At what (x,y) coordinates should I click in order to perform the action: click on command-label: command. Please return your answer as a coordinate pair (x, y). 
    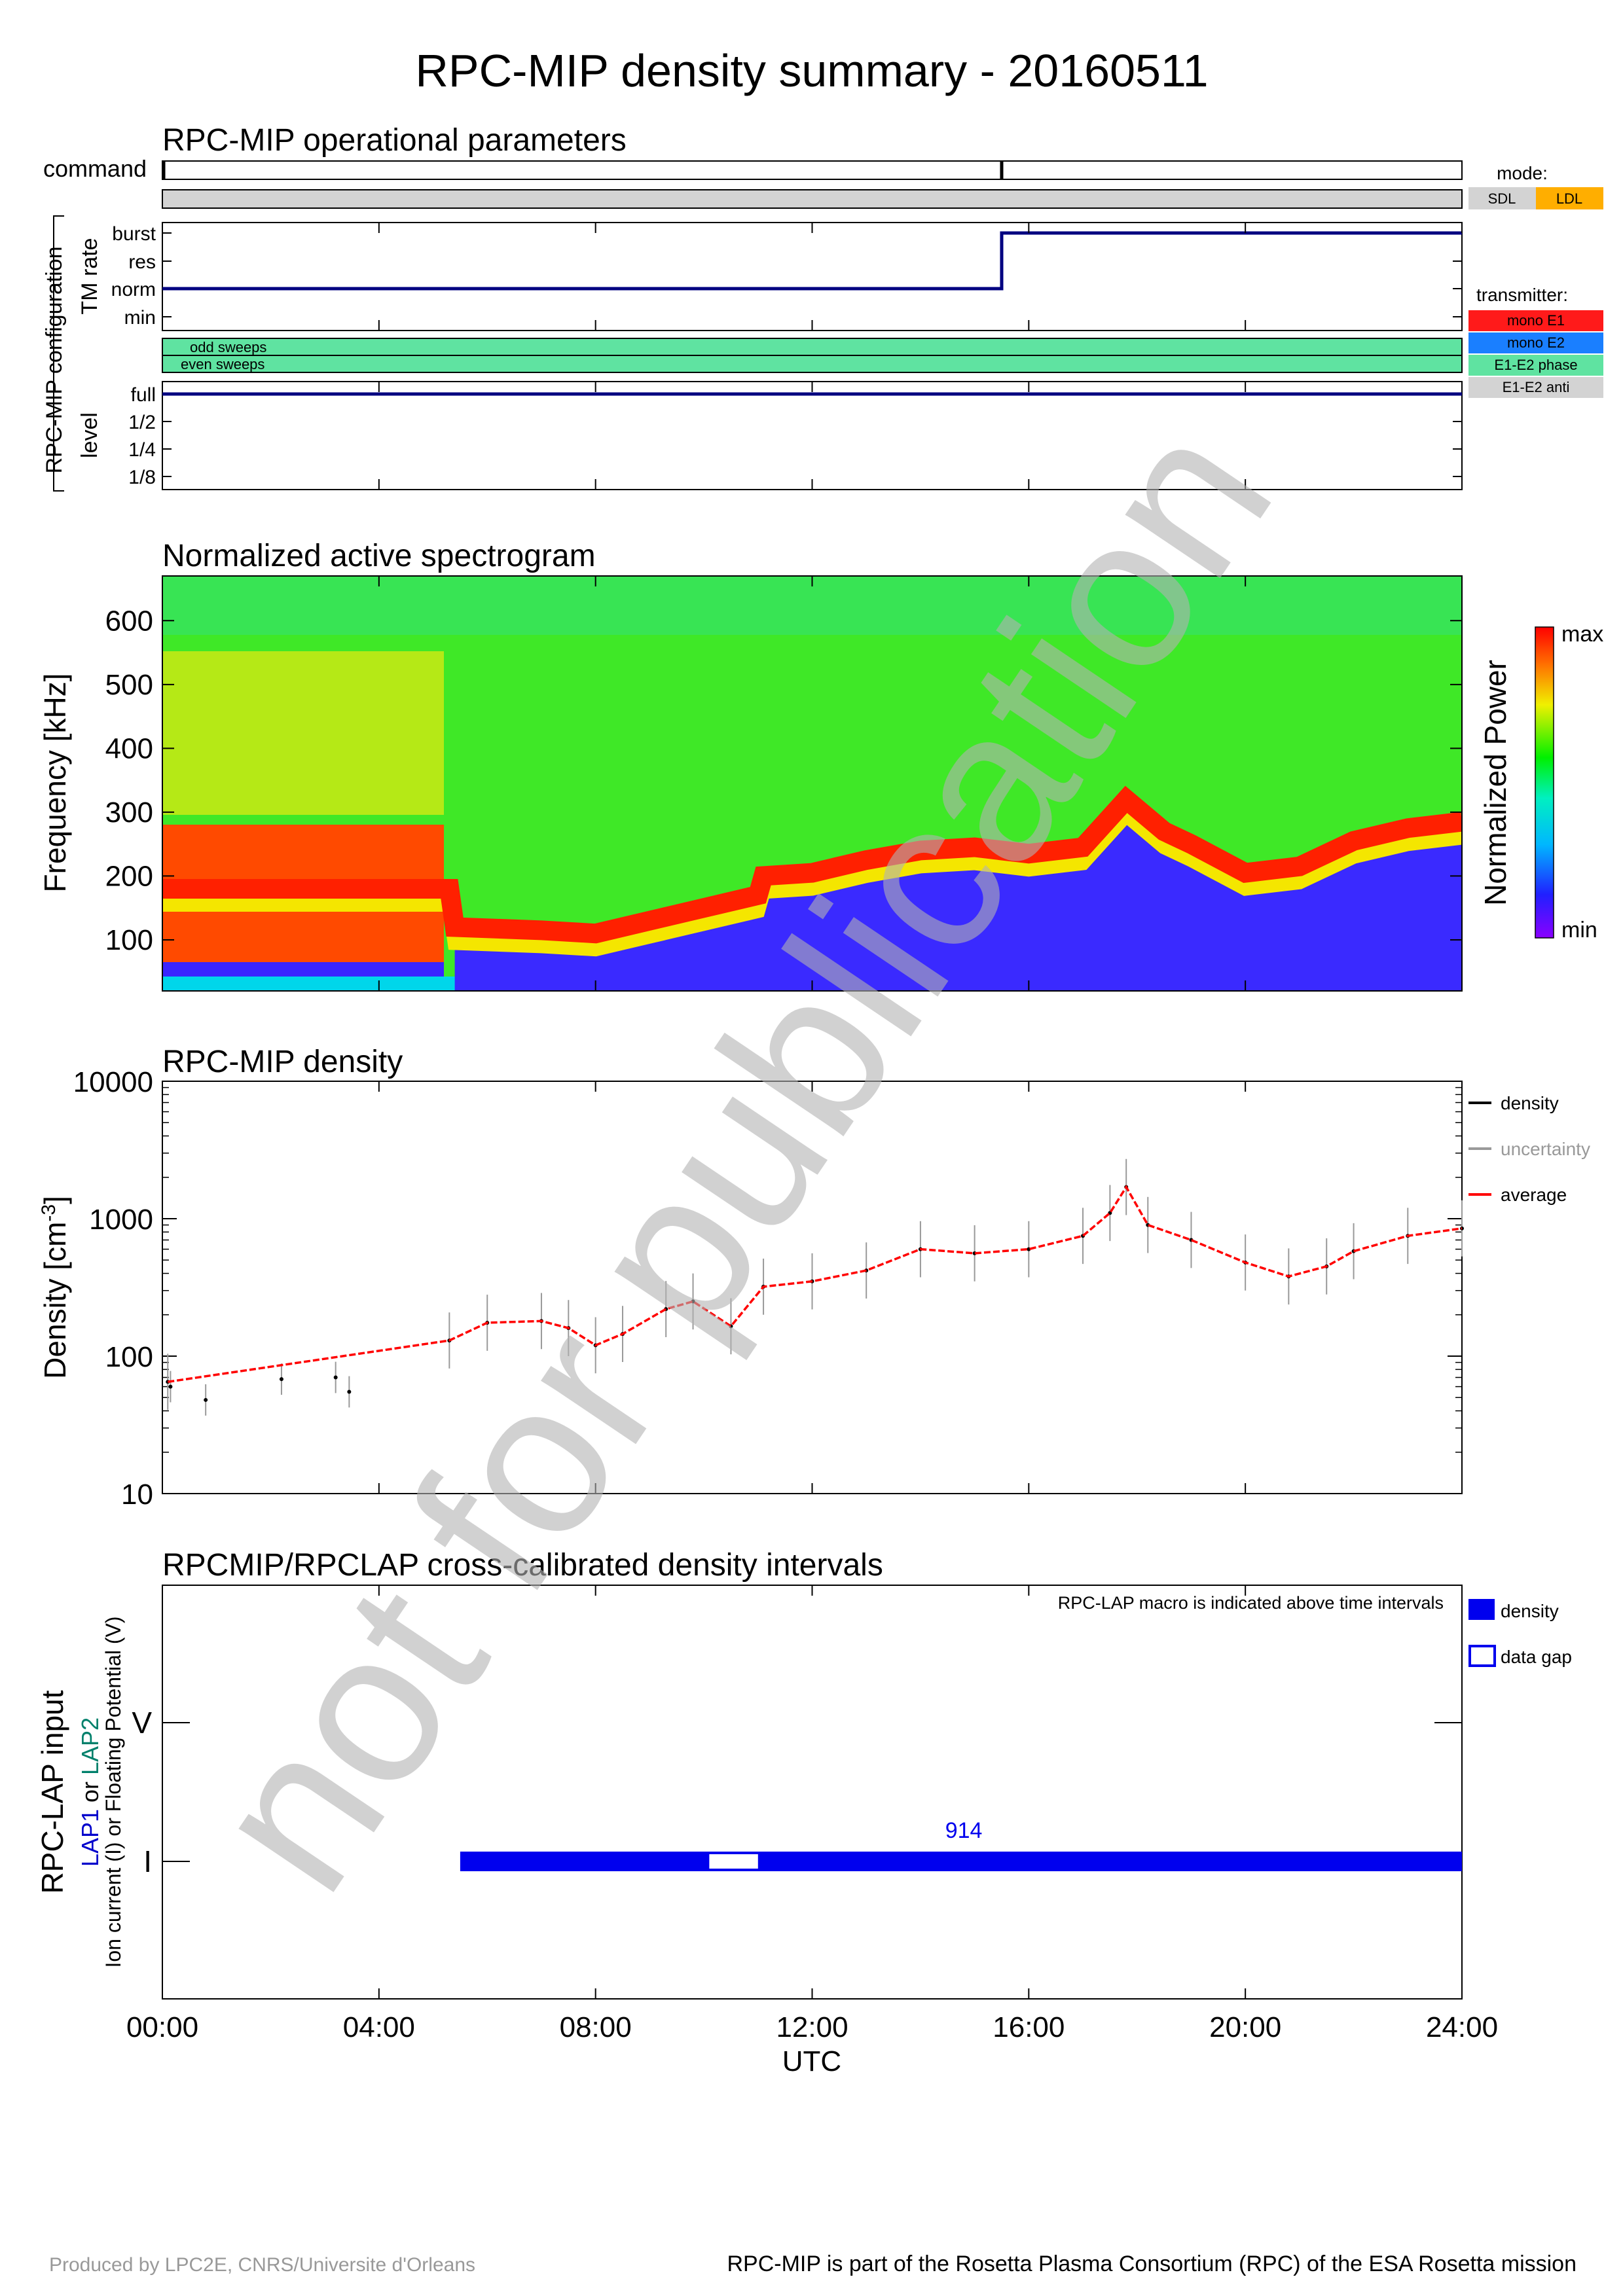
    Looking at the image, I should click on (95, 168).